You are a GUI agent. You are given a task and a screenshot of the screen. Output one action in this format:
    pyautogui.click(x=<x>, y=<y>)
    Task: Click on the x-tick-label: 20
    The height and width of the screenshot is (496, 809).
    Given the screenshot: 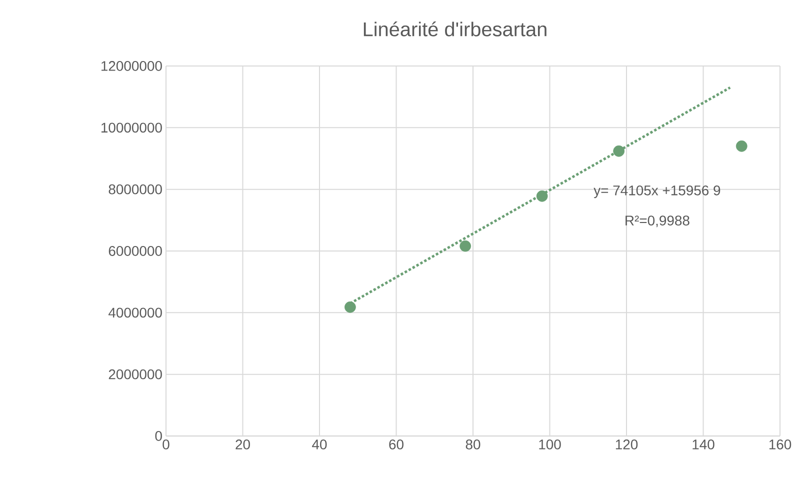 What is the action you would take?
    pyautogui.click(x=243, y=445)
    